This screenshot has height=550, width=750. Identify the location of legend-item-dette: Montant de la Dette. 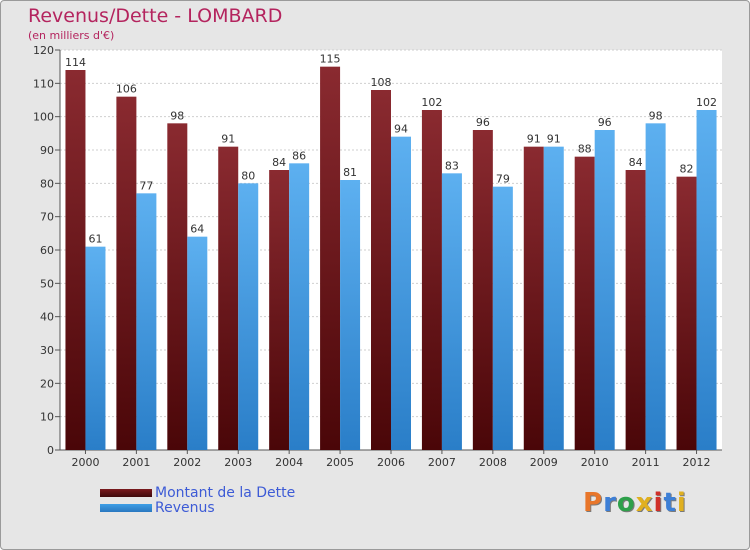
(198, 492).